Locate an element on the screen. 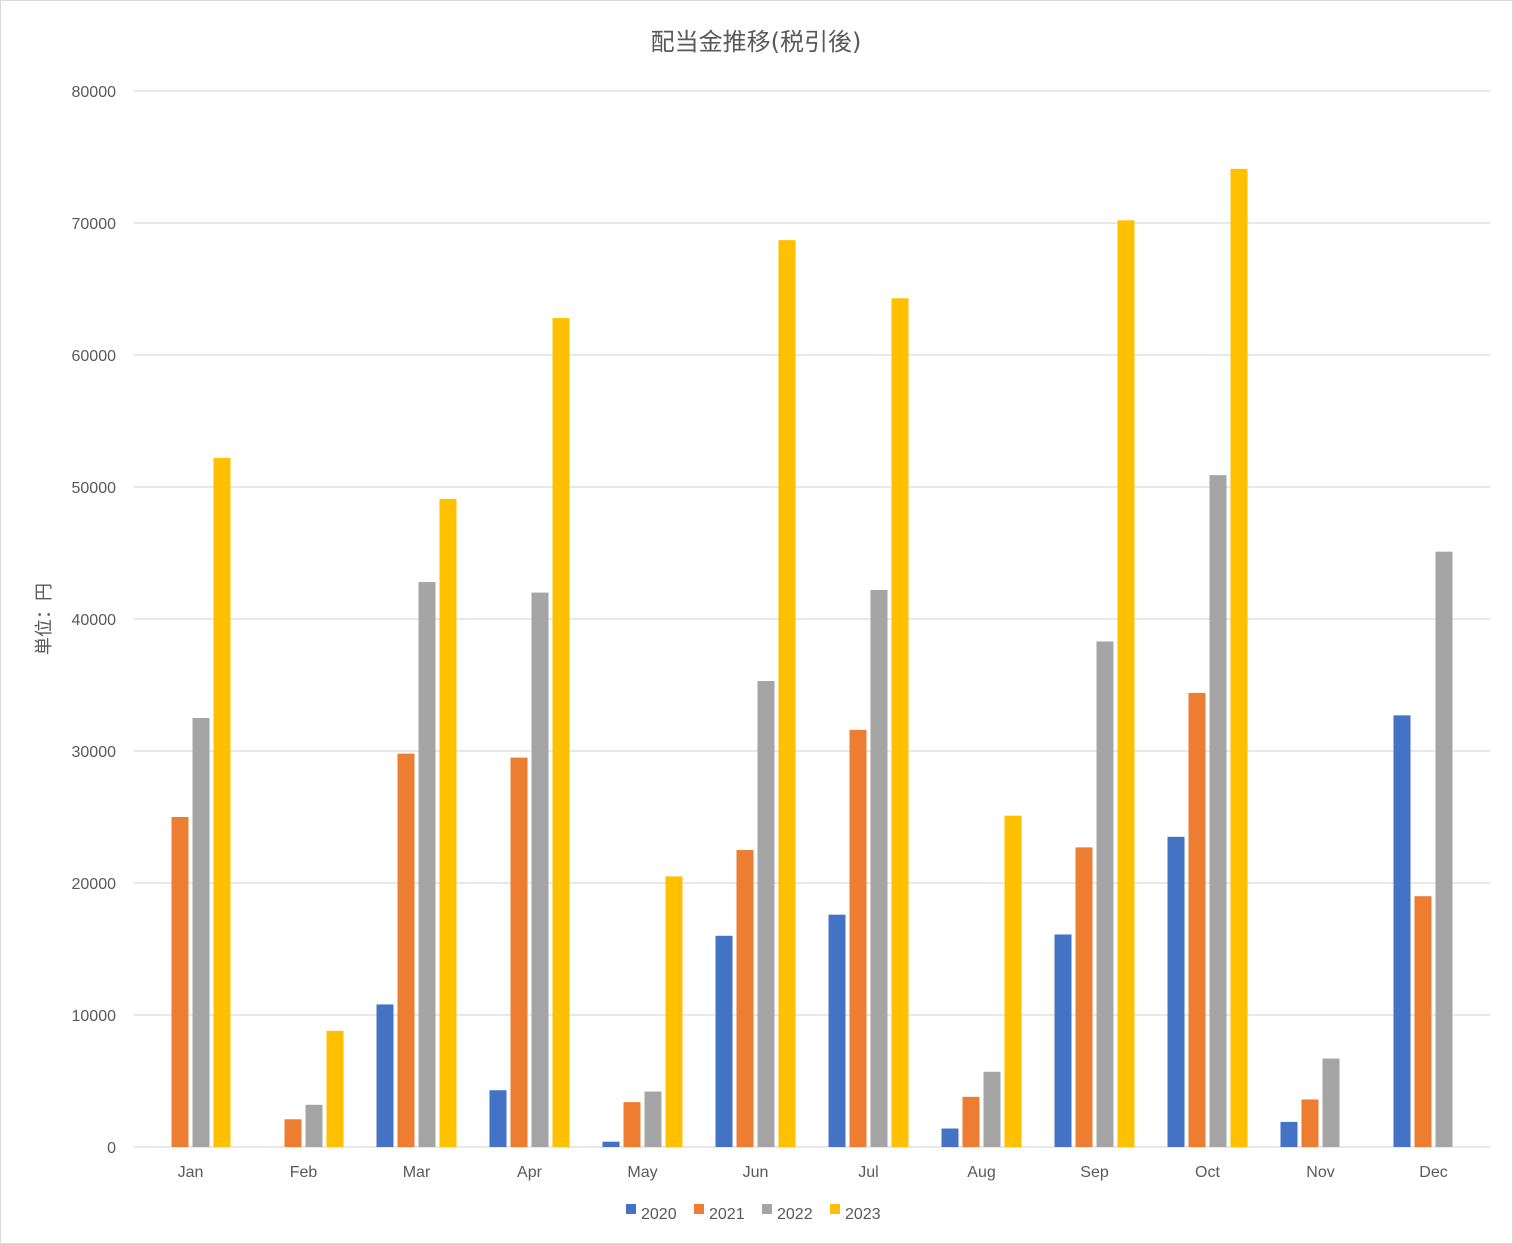 This screenshot has width=1513, height=1244. x-tick-label: Jan is located at coordinates (191, 1172).